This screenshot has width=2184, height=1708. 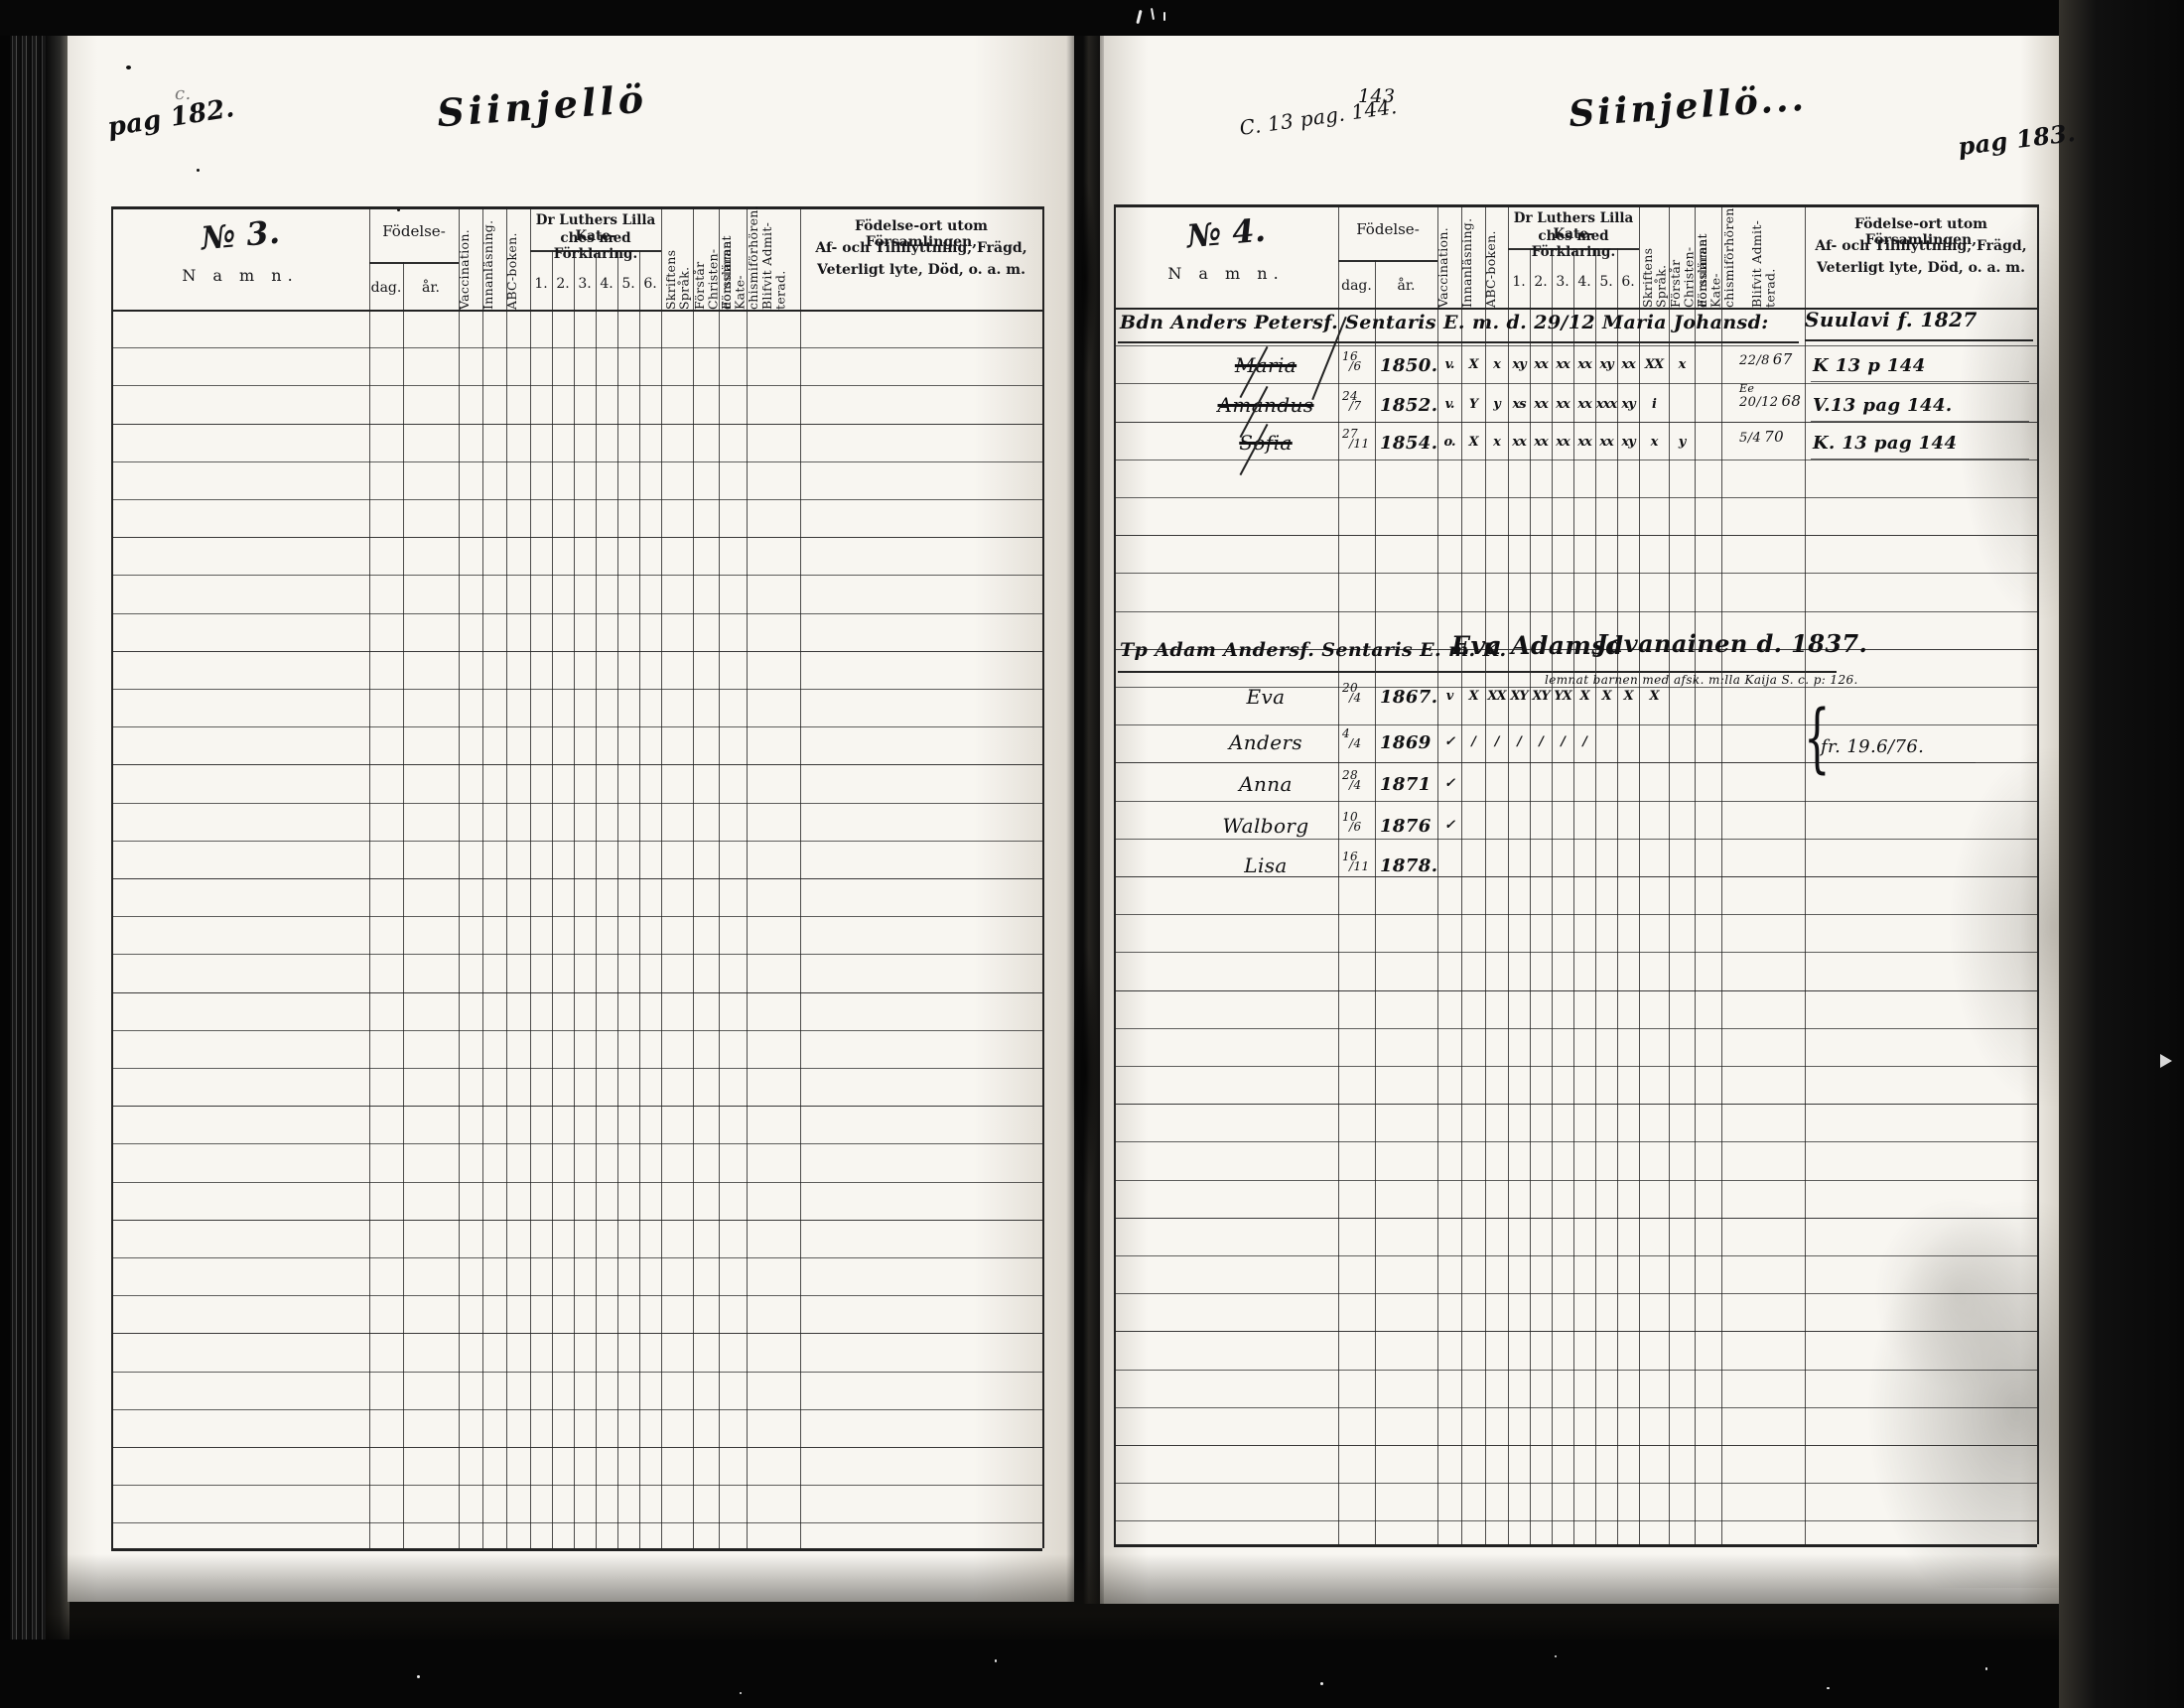 I want to click on column-header-fodelse: Födelse-, so click(x=1388, y=229).